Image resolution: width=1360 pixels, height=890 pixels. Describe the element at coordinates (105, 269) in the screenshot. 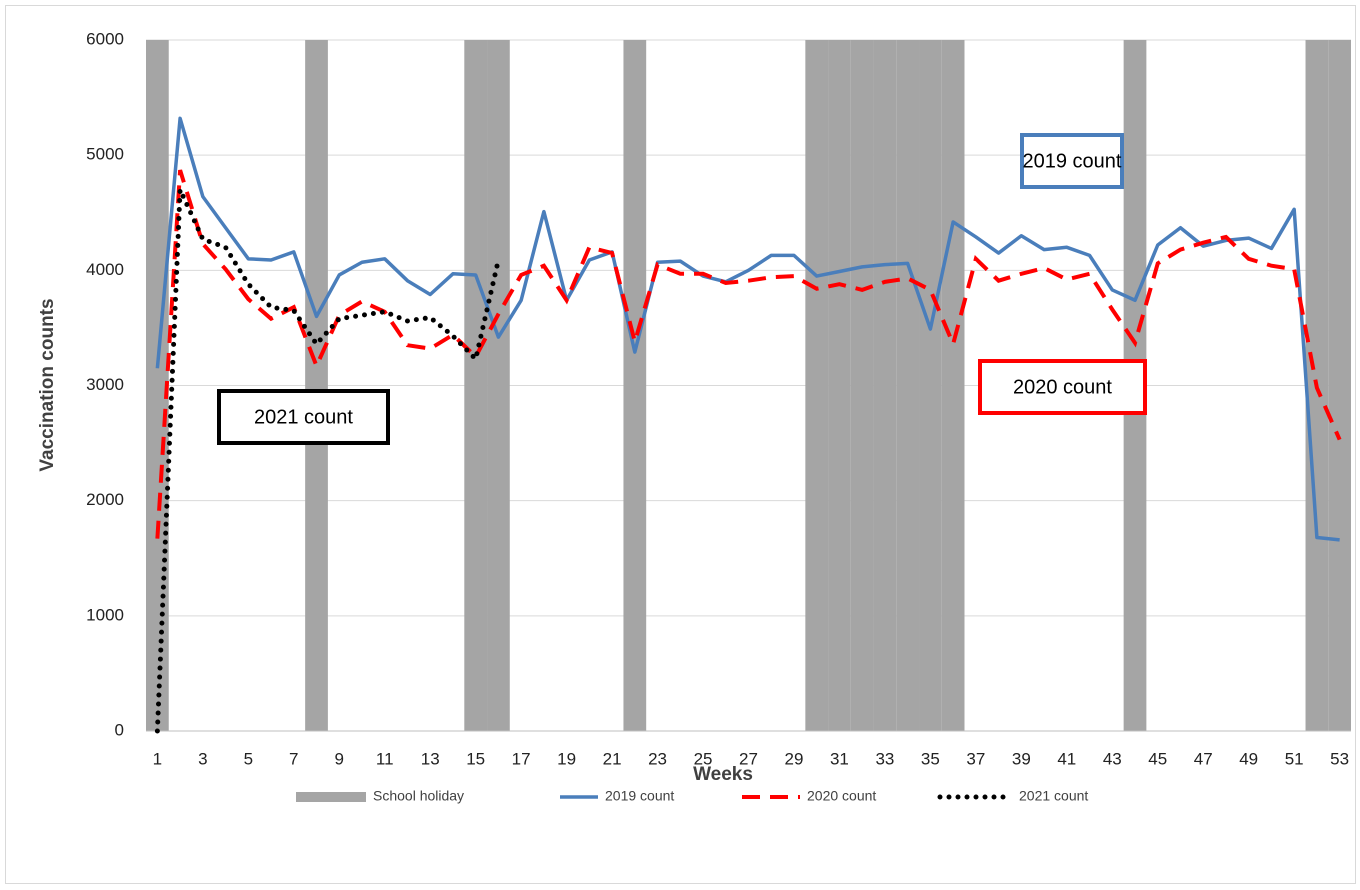

I see `y-tick-label: 4000` at that location.